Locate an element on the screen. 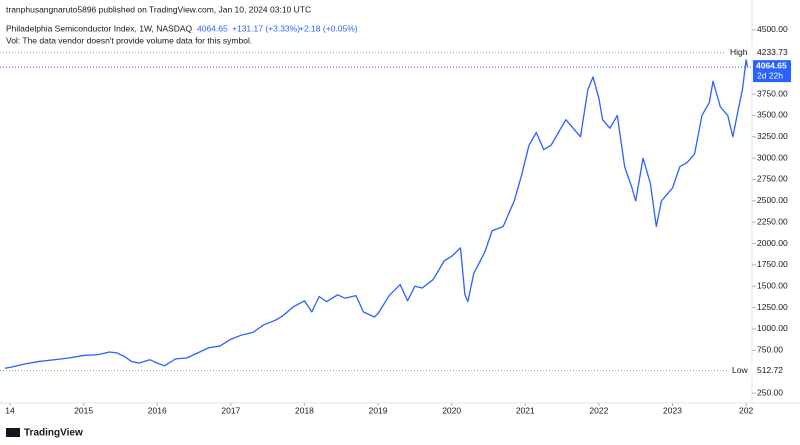 The width and height of the screenshot is (800, 445). brand-logo is located at coordinates (13, 432).